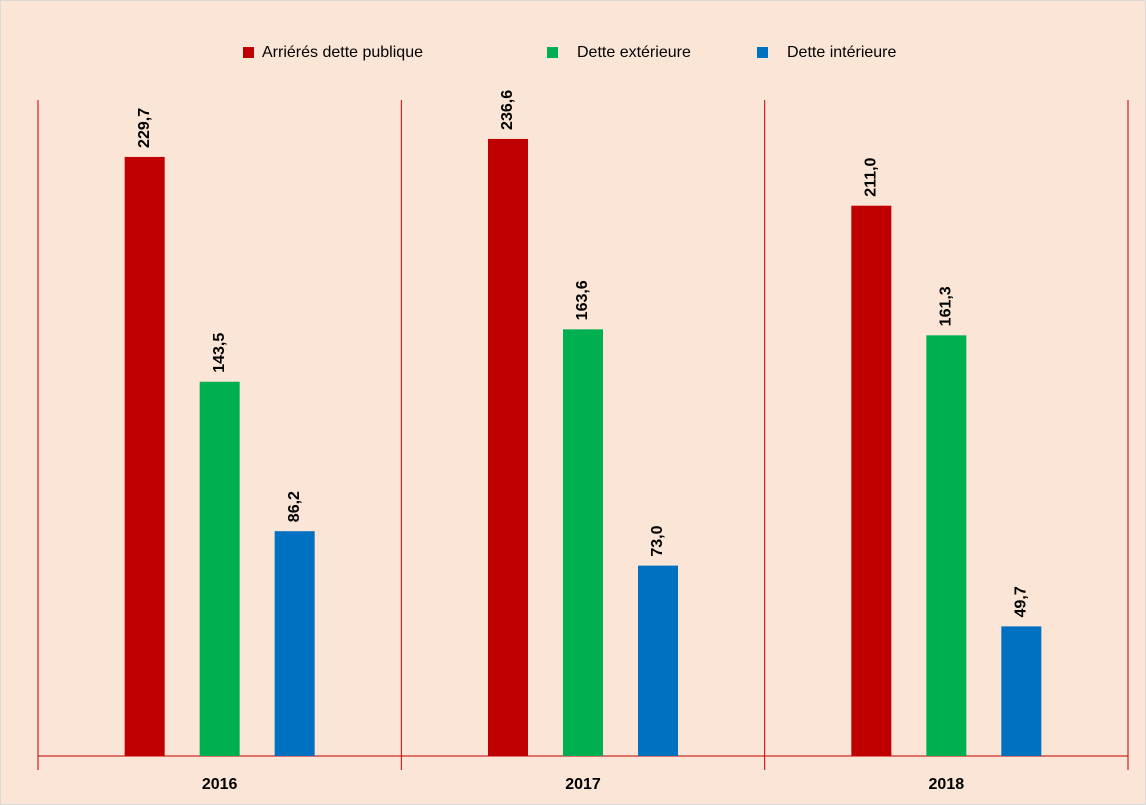 The image size is (1146, 805). I want to click on legend-label: Dette extérieure, so click(634, 52).